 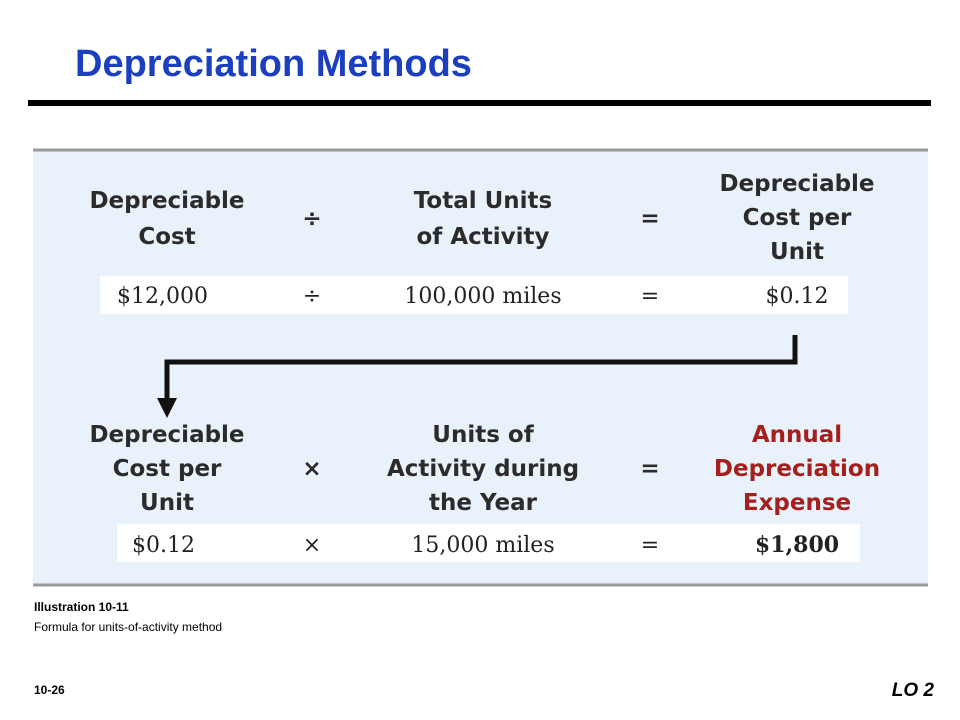 I want to click on arrow, so click(x=481, y=367).